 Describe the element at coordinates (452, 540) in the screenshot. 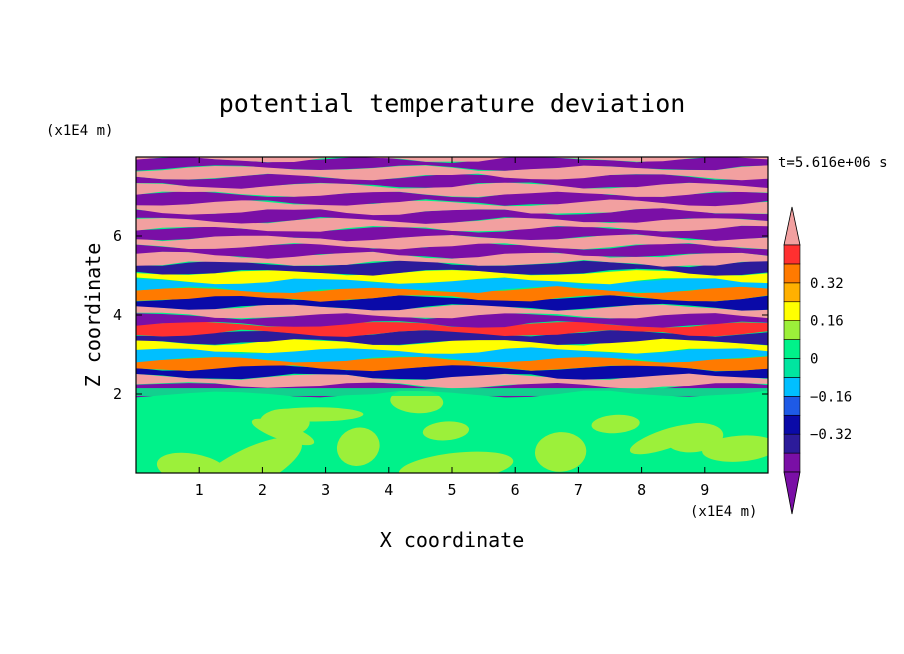

I see `x-axis-label: X coordinate` at that location.